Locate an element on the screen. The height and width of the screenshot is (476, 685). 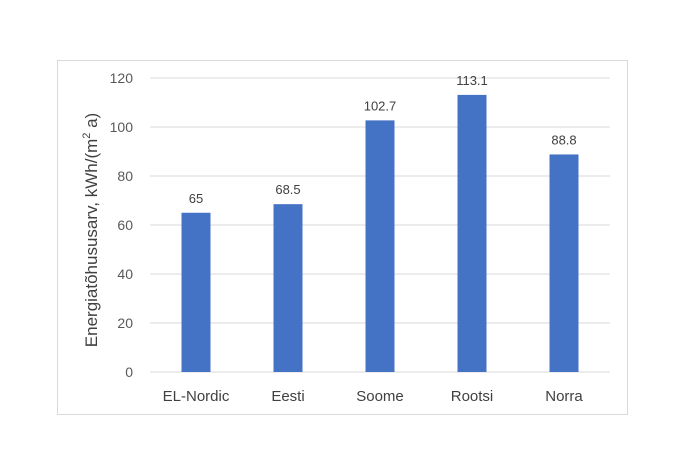
category-label: Norra is located at coordinates (564, 396).